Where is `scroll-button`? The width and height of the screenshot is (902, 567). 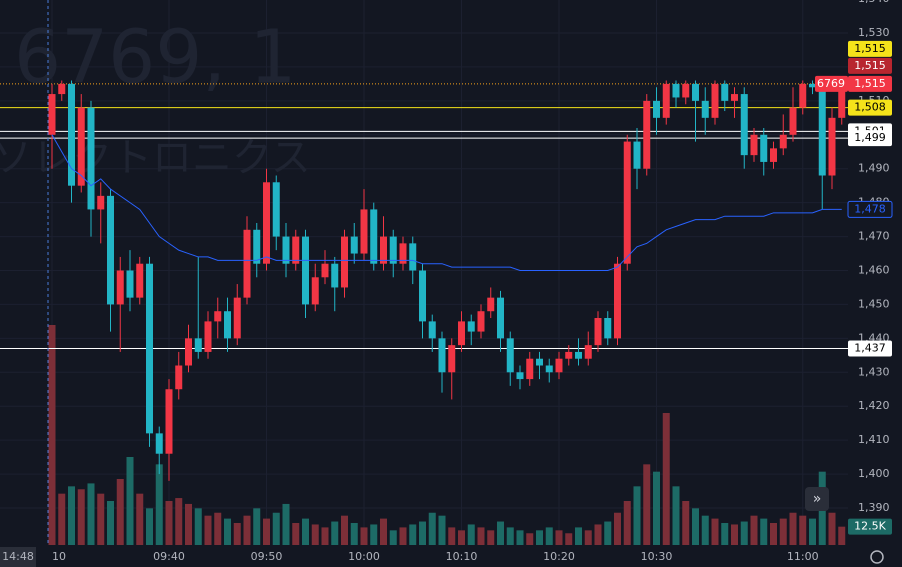
scroll-button is located at coordinates (817, 499).